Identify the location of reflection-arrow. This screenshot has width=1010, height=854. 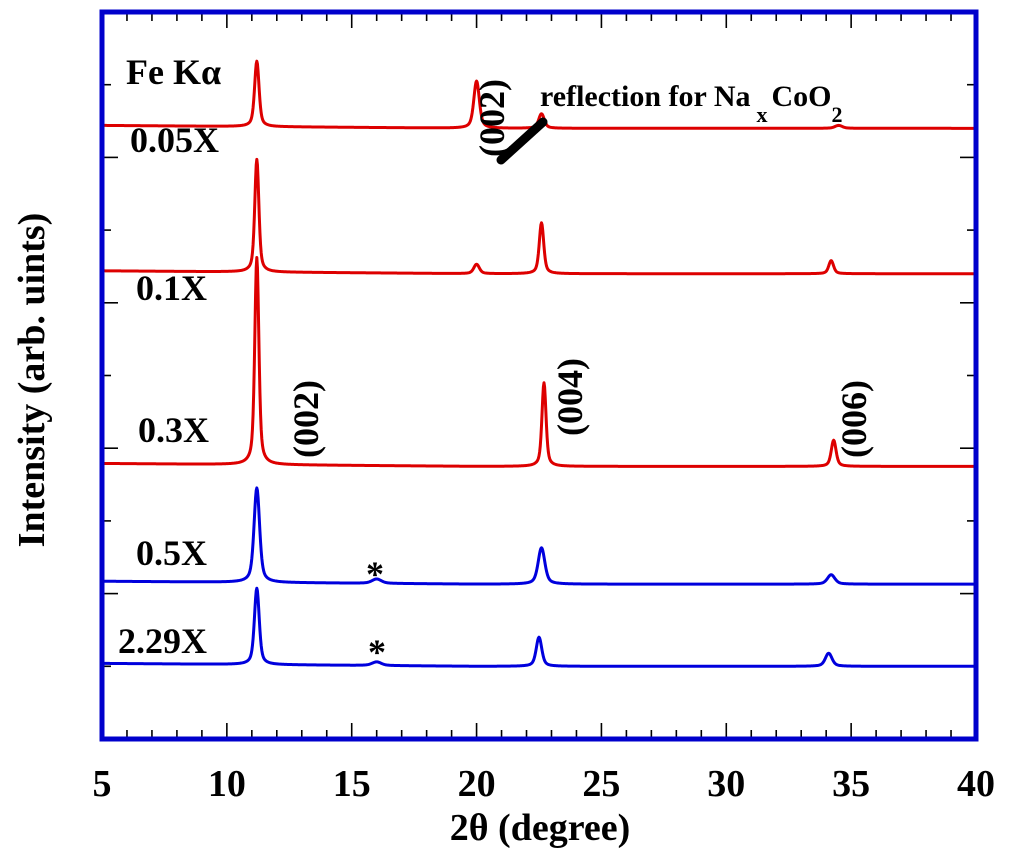
(522, 141).